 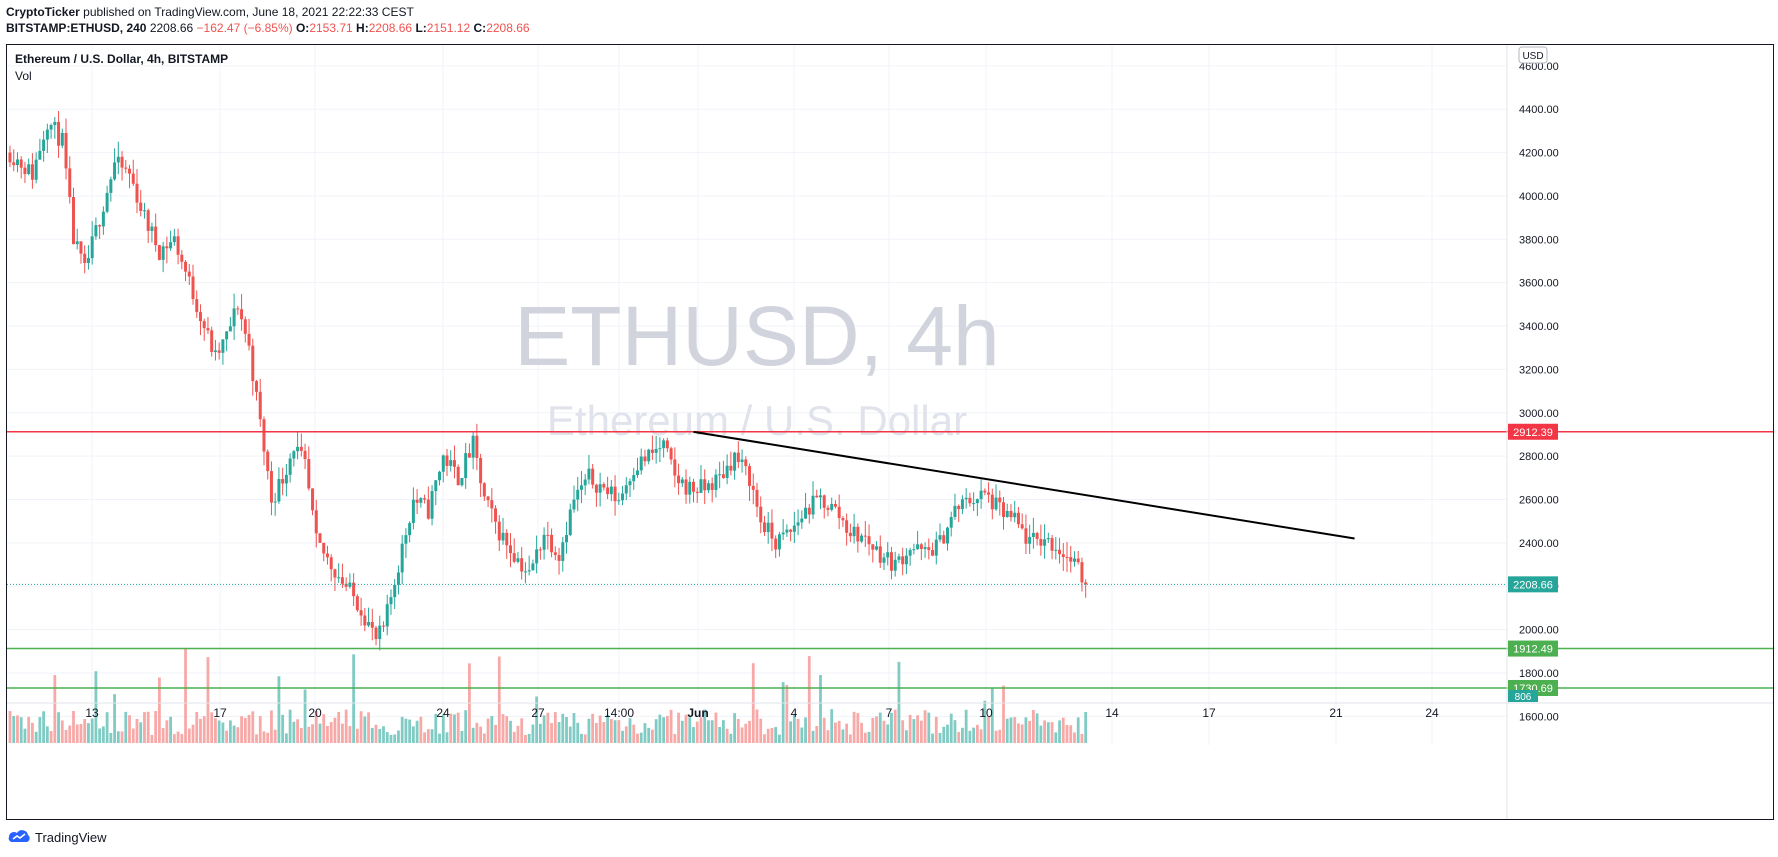 What do you see at coordinates (448, 28) in the screenshot?
I see `low-value: 2151.12` at bounding box center [448, 28].